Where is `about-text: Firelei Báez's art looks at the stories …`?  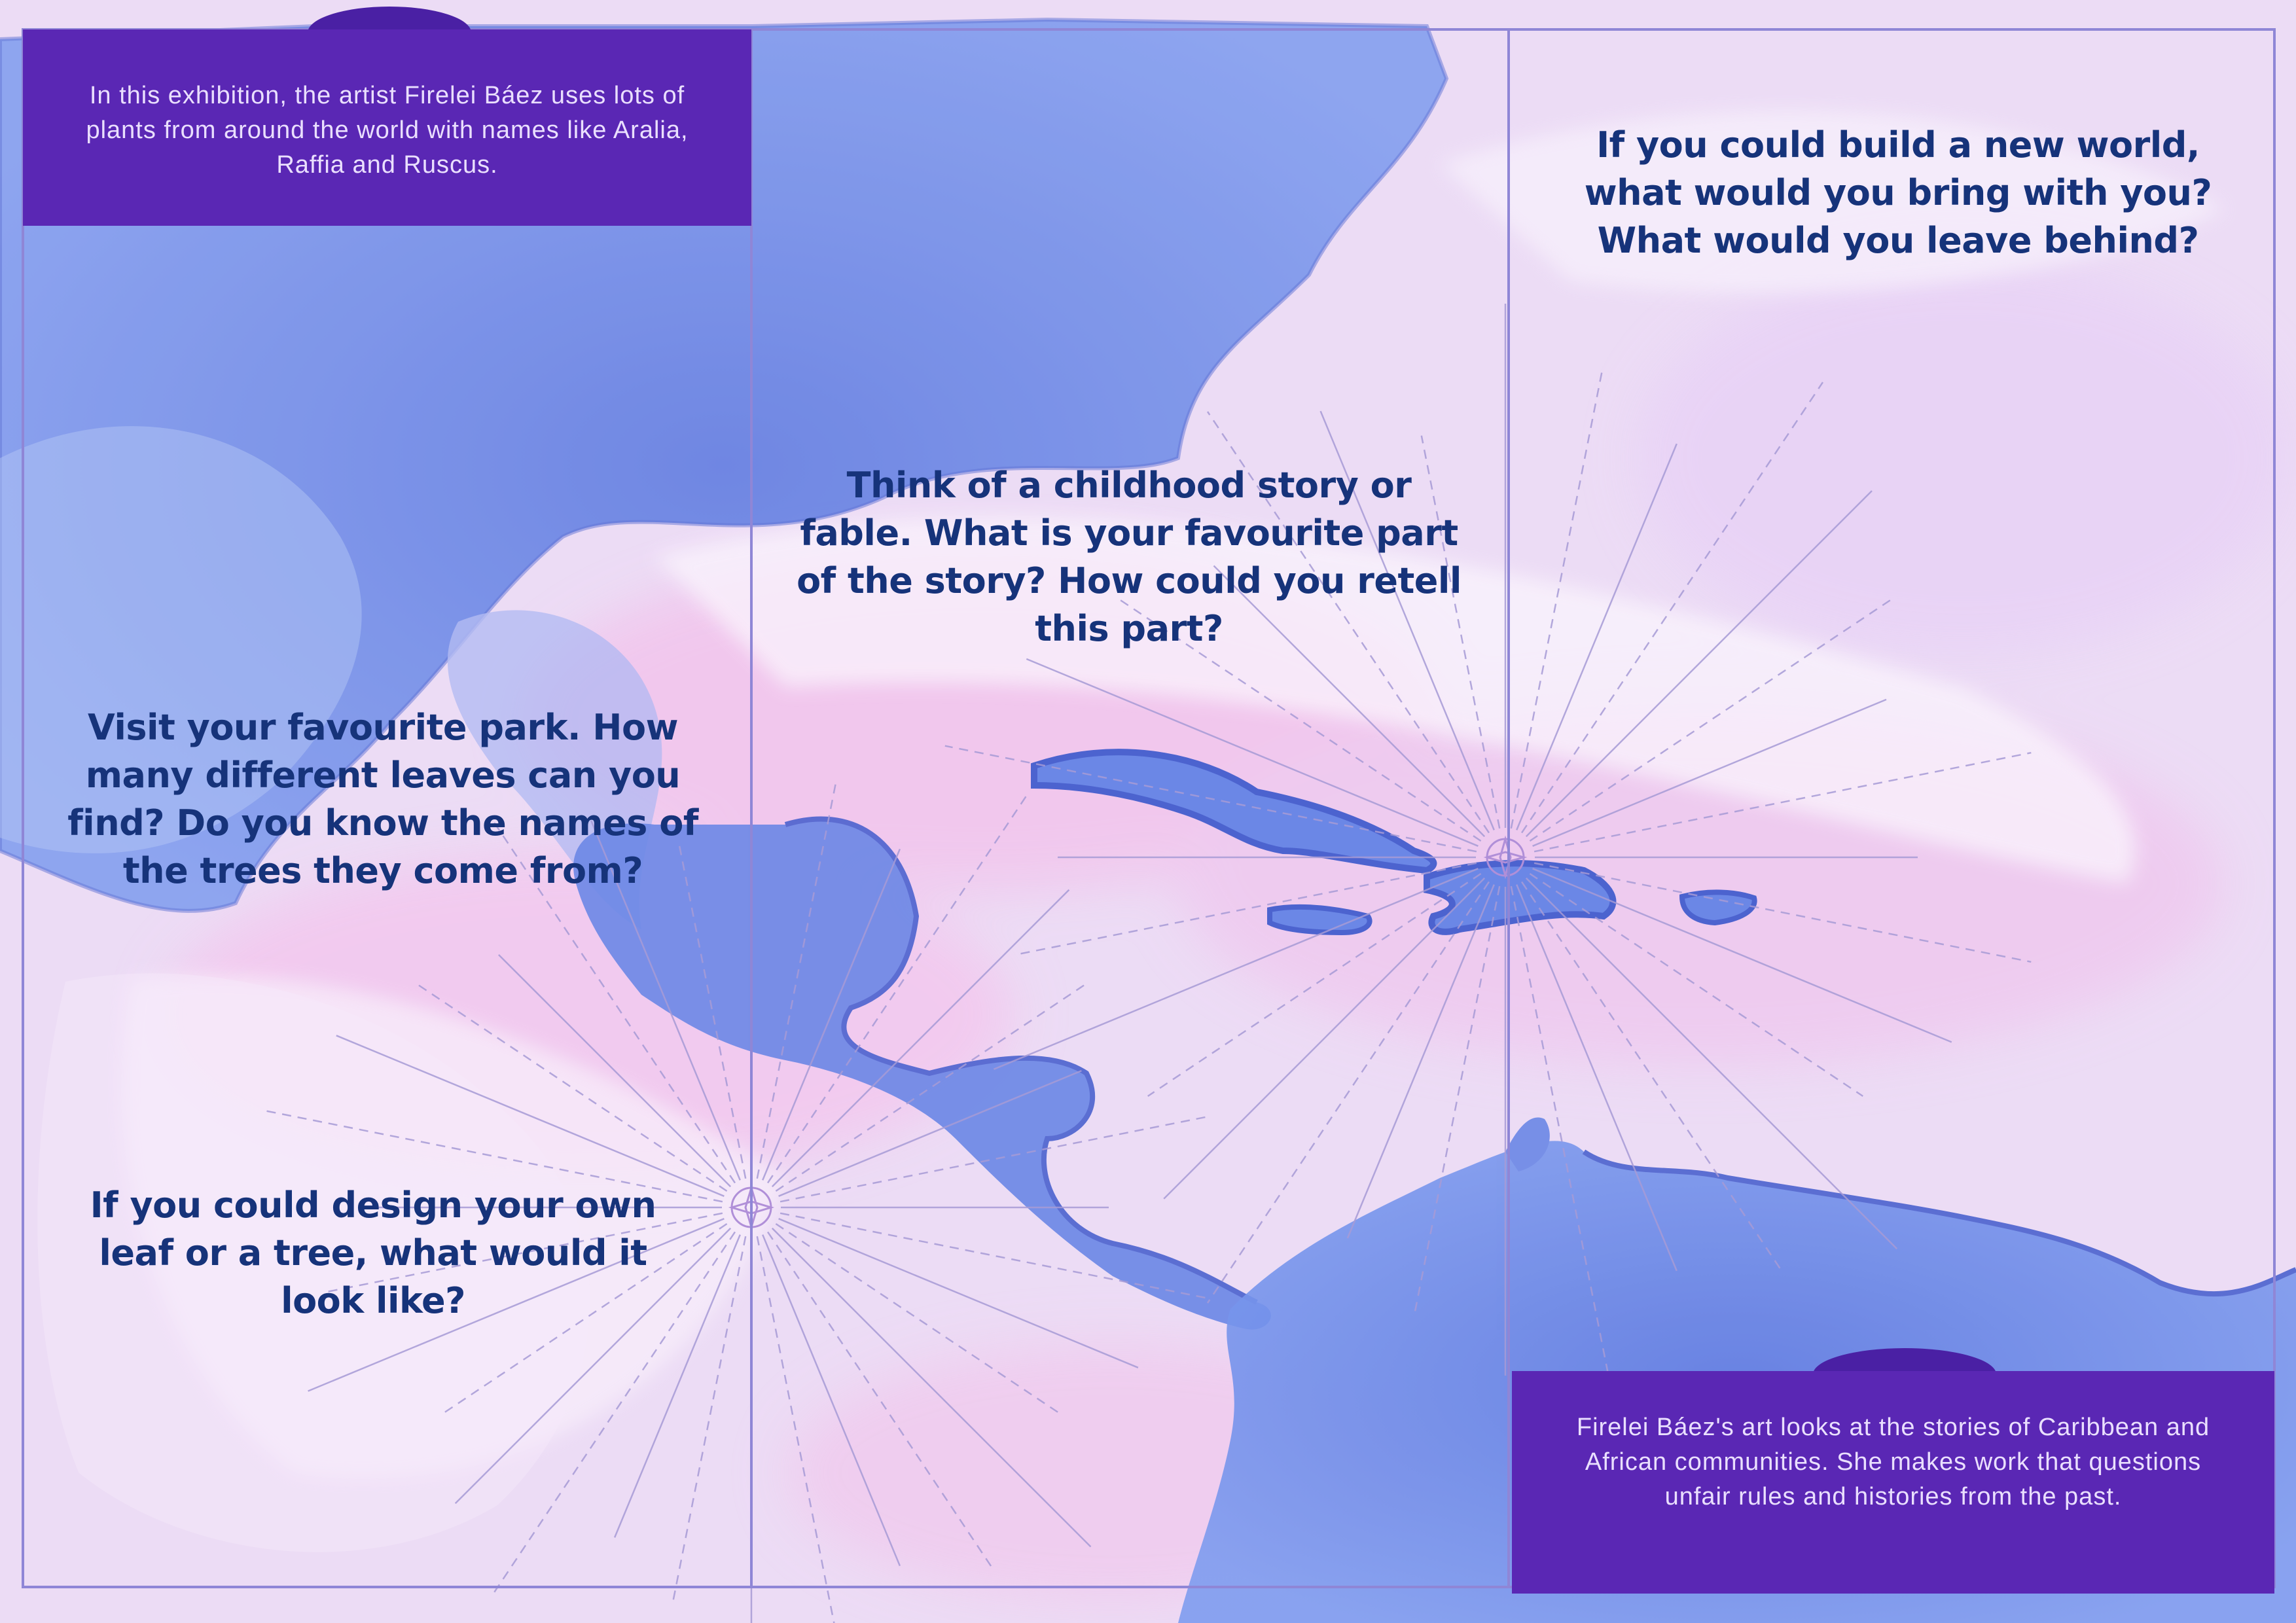 about-text: Firelei Báez's art looks at the stories … is located at coordinates (1893, 1462).